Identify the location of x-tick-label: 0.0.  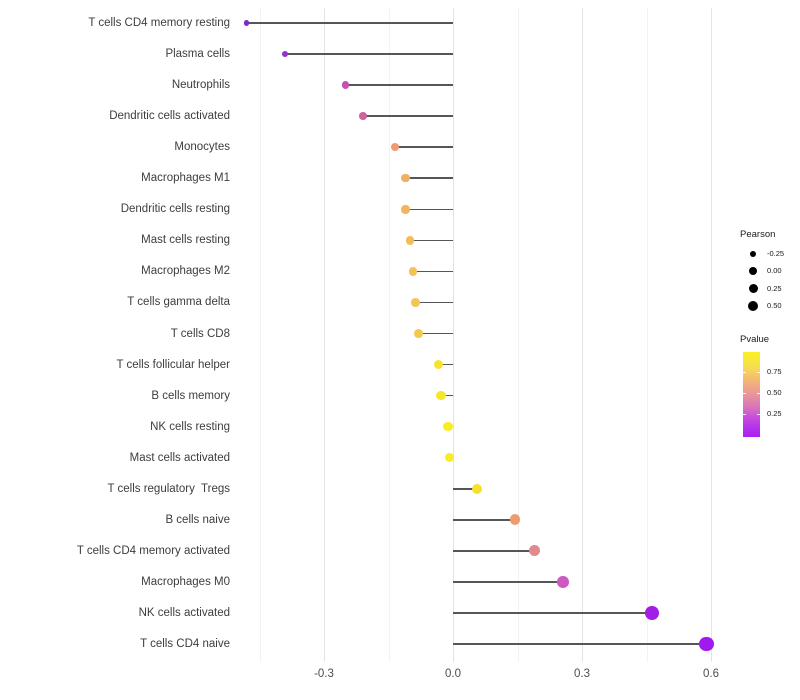
(453, 674).